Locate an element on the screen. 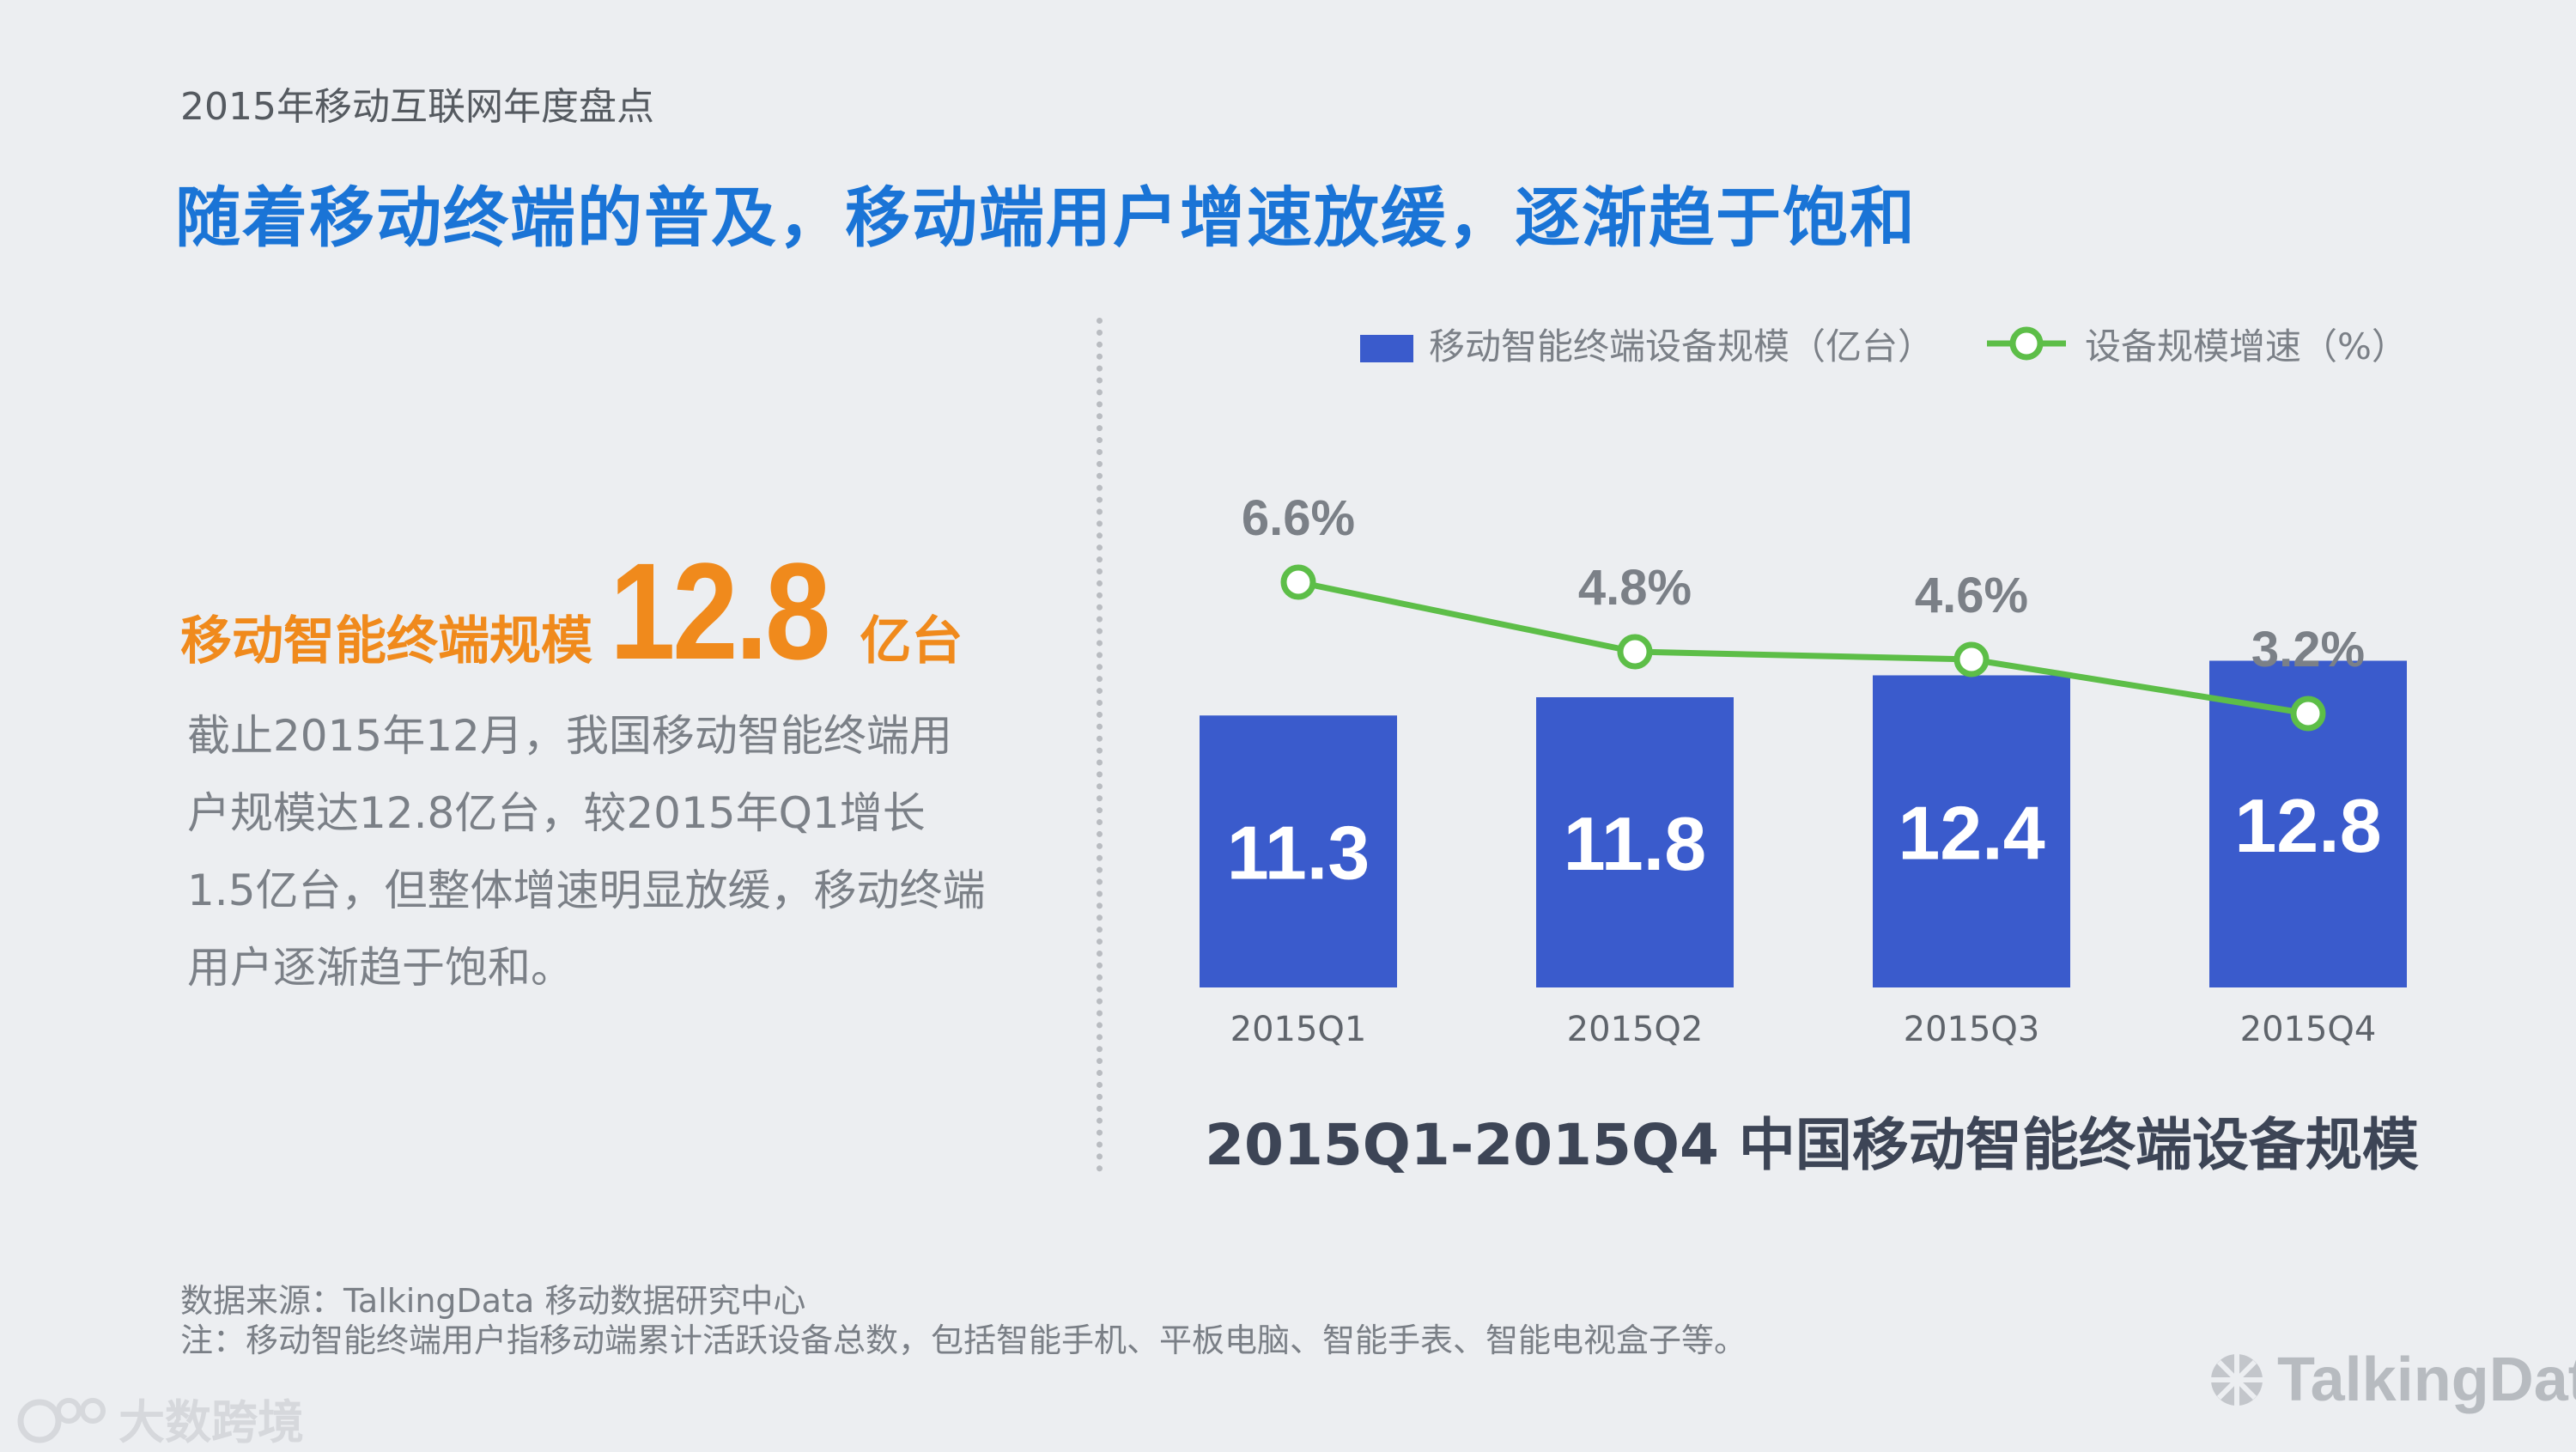 Image resolution: width=2576 pixels, height=1452 pixels. watermark-right-text: TalkingData is located at coordinates (2427, 1380).